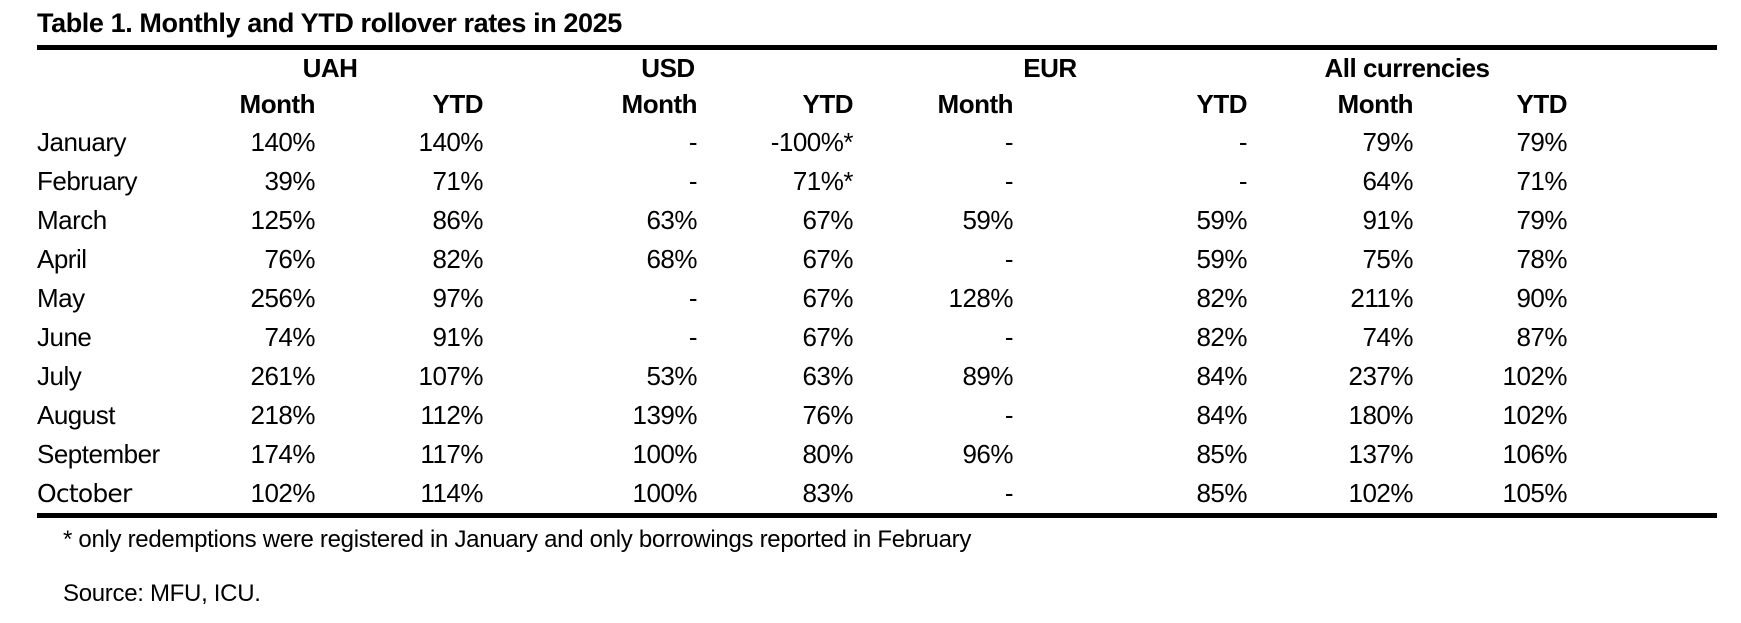 The height and width of the screenshot is (623, 1741). Describe the element at coordinates (1222, 104) in the screenshot. I see `col-header-eur-ytd: YTD` at that location.